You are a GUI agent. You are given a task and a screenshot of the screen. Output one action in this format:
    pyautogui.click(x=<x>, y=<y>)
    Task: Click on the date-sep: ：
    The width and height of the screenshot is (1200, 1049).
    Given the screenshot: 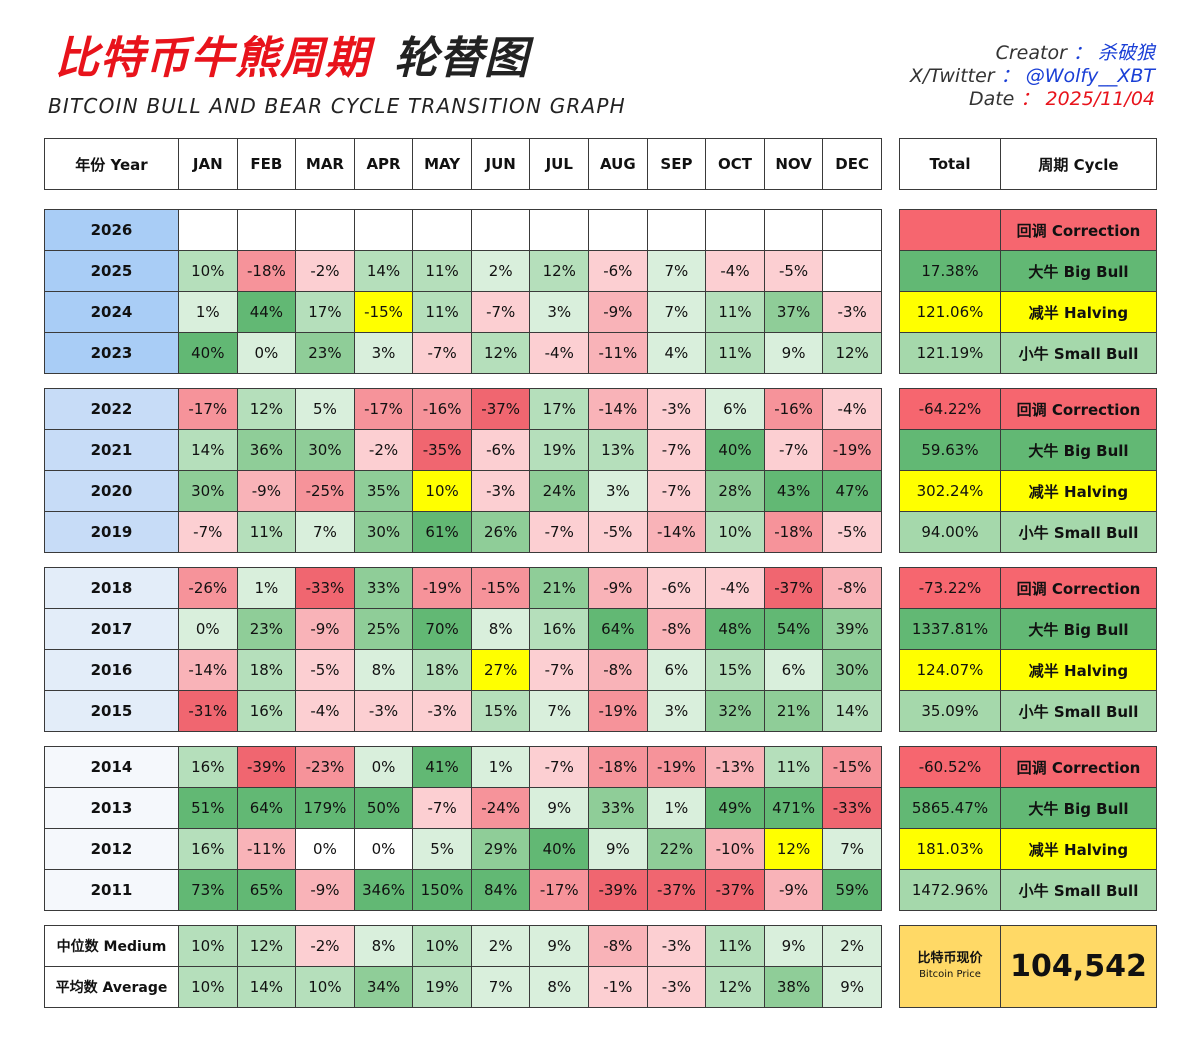 What is the action you would take?
    pyautogui.click(x=1030, y=99)
    